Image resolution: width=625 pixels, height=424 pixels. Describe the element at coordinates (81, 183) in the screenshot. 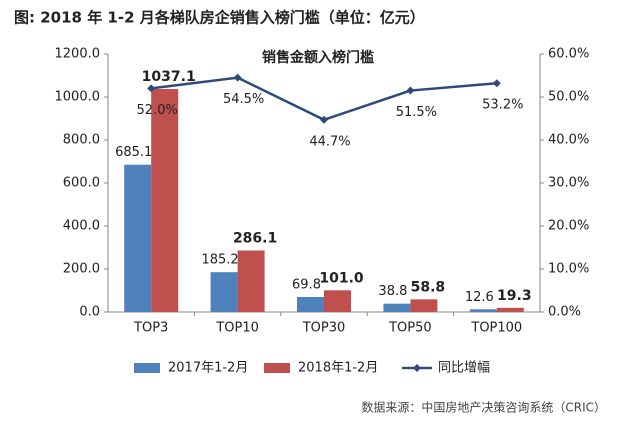

I see `y-tick-label: 600.0` at that location.